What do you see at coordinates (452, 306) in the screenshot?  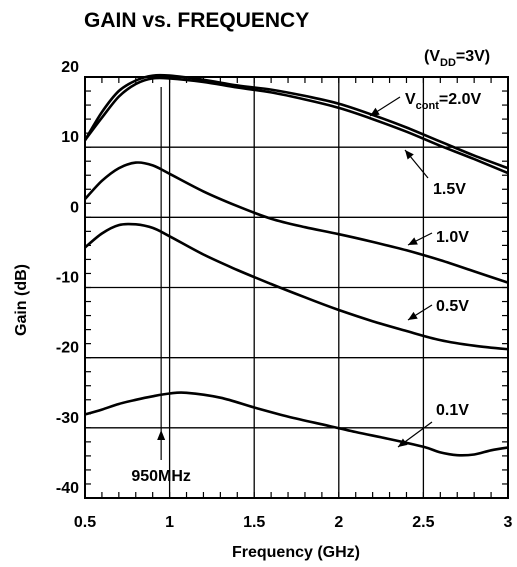 I see `curve-label: 0.5V` at bounding box center [452, 306].